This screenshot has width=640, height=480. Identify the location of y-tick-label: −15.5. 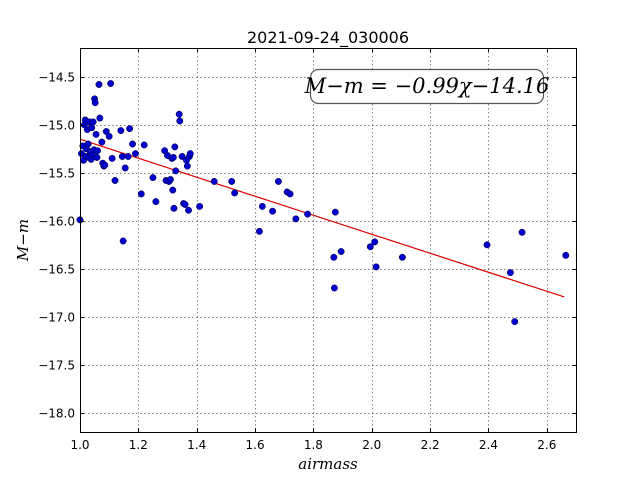
(56, 173).